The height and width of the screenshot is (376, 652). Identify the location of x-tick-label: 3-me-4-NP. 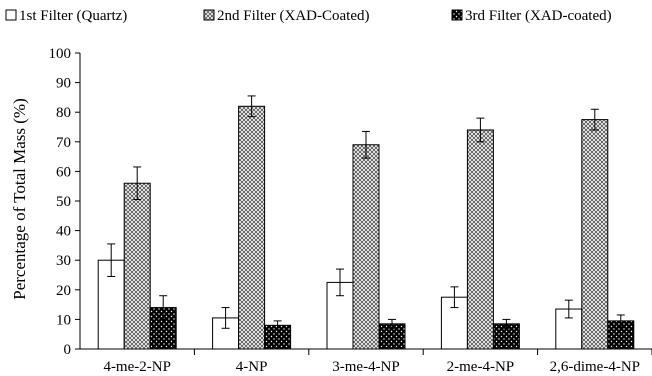
(366, 367).